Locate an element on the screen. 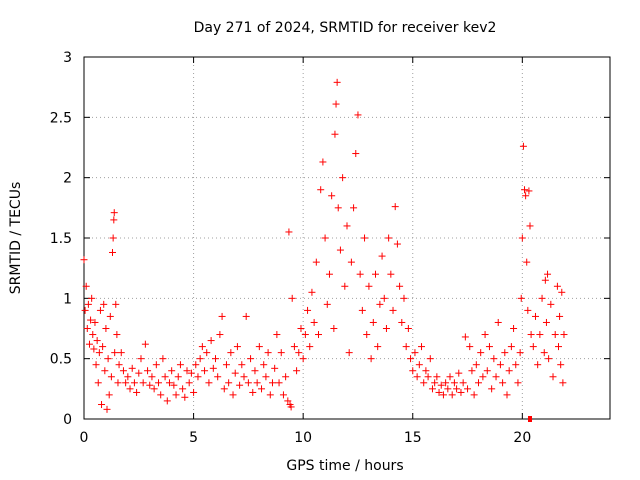  x-axis-label: GPS time / hours is located at coordinates (344, 466).